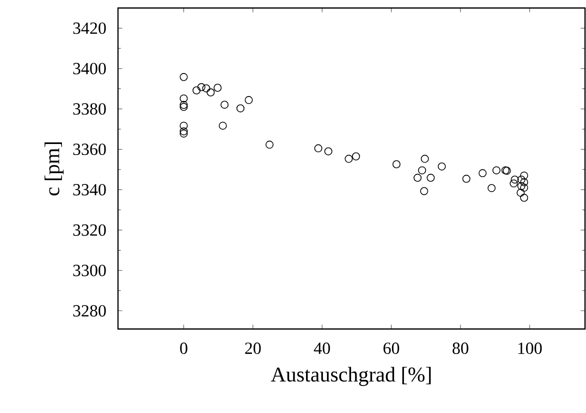 The image size is (586, 413). Describe the element at coordinates (89, 109) in the screenshot. I see `y-tick-label: 3380` at that location.